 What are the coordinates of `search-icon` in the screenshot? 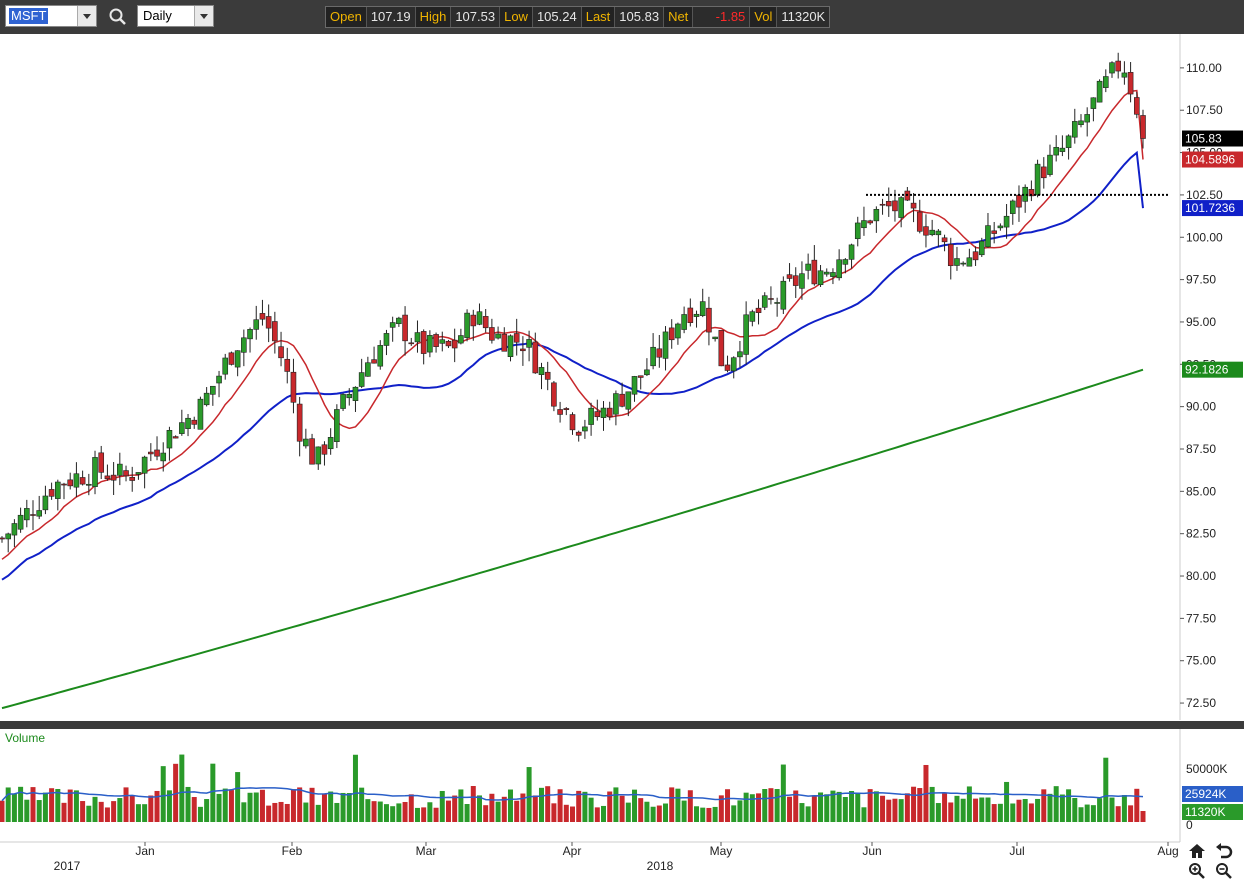 It's located at (118, 17).